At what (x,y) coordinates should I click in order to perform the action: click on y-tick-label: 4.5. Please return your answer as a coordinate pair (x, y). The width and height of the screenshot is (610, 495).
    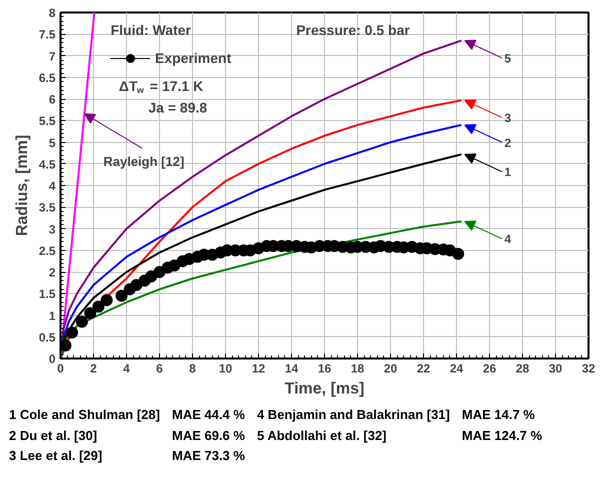
    Looking at the image, I should click on (47, 164).